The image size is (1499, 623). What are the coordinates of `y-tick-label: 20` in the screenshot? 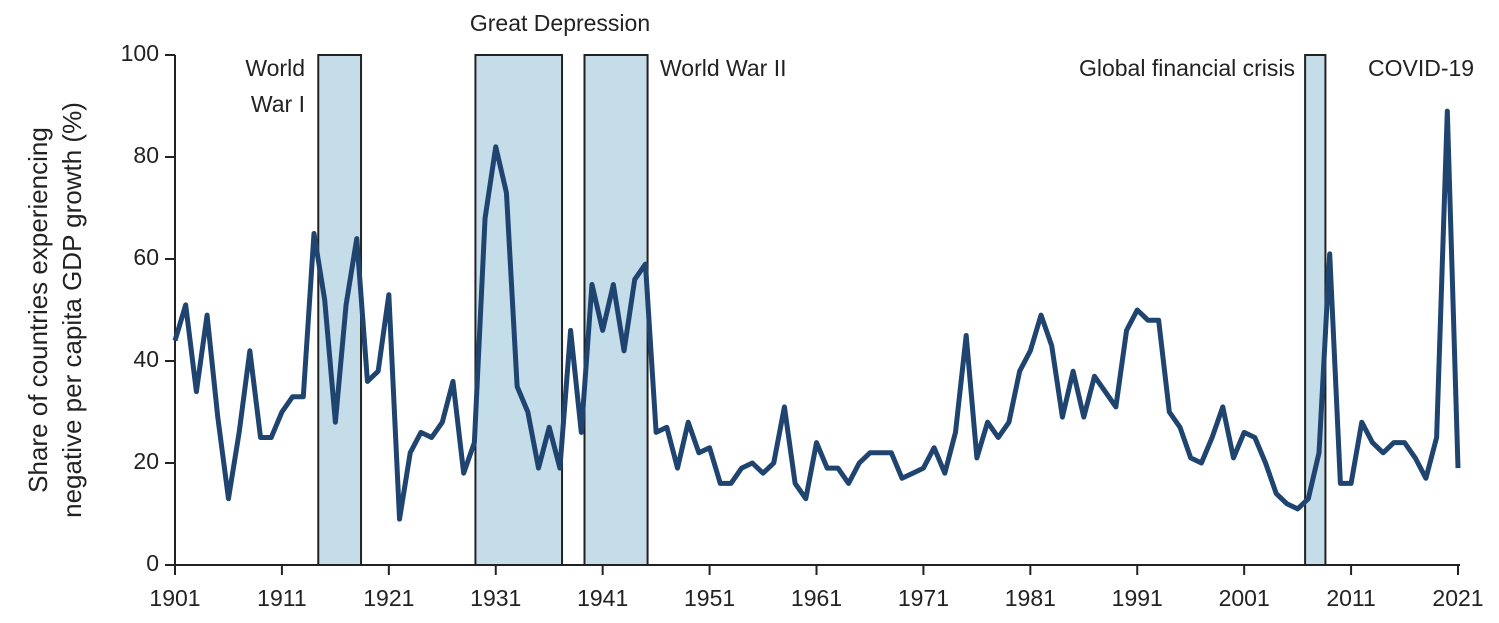 It's located at (146, 461).